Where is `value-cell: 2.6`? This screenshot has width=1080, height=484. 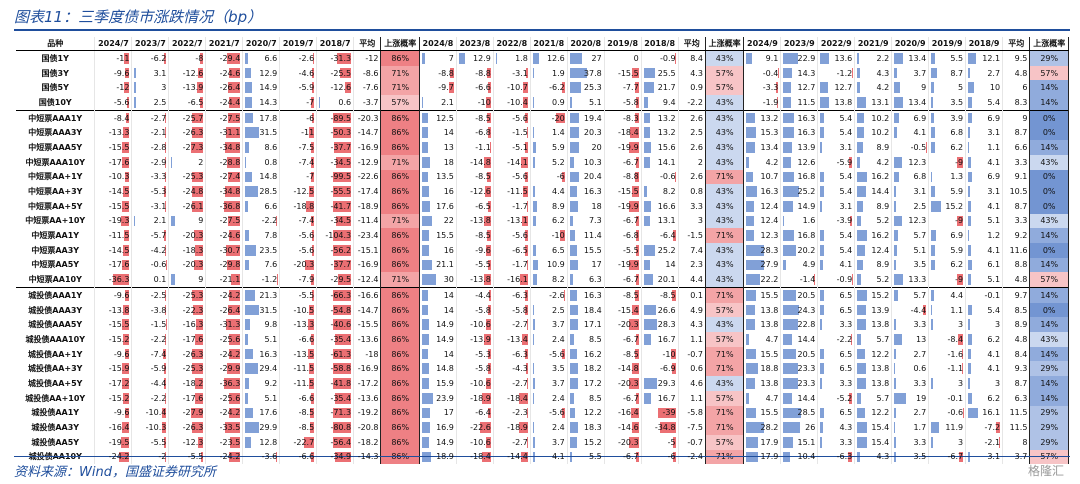
value-cell: 2.6 is located at coordinates (692, 117).